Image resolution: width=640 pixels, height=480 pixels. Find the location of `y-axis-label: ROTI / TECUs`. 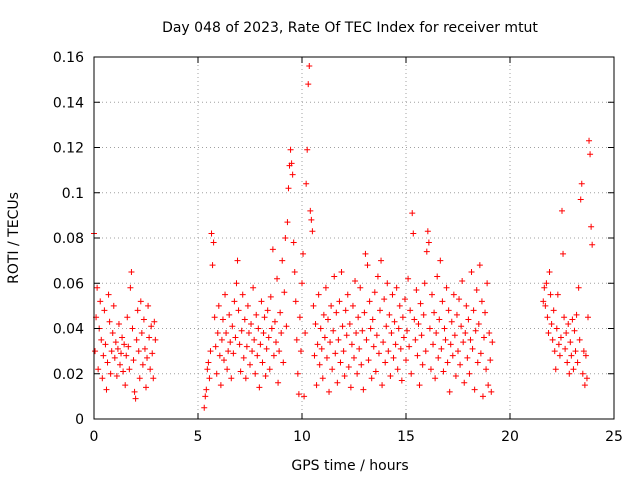

y-axis-label: ROTI / TECUs is located at coordinates (14, 238).